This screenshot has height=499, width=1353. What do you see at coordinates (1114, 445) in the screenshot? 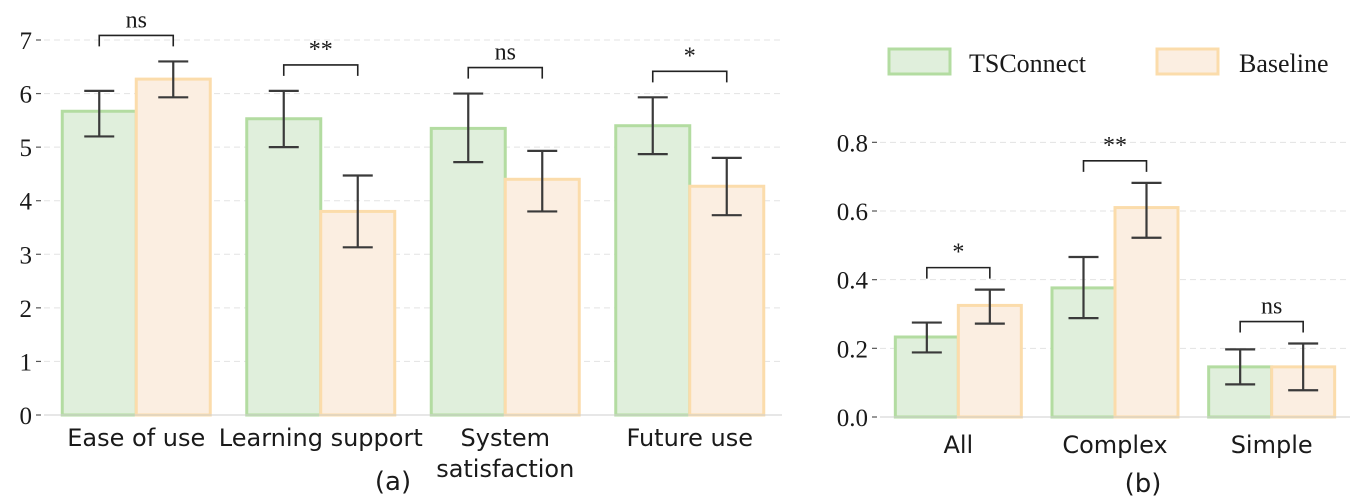
I see `x-tick-label-complex: Complex` at bounding box center [1114, 445].